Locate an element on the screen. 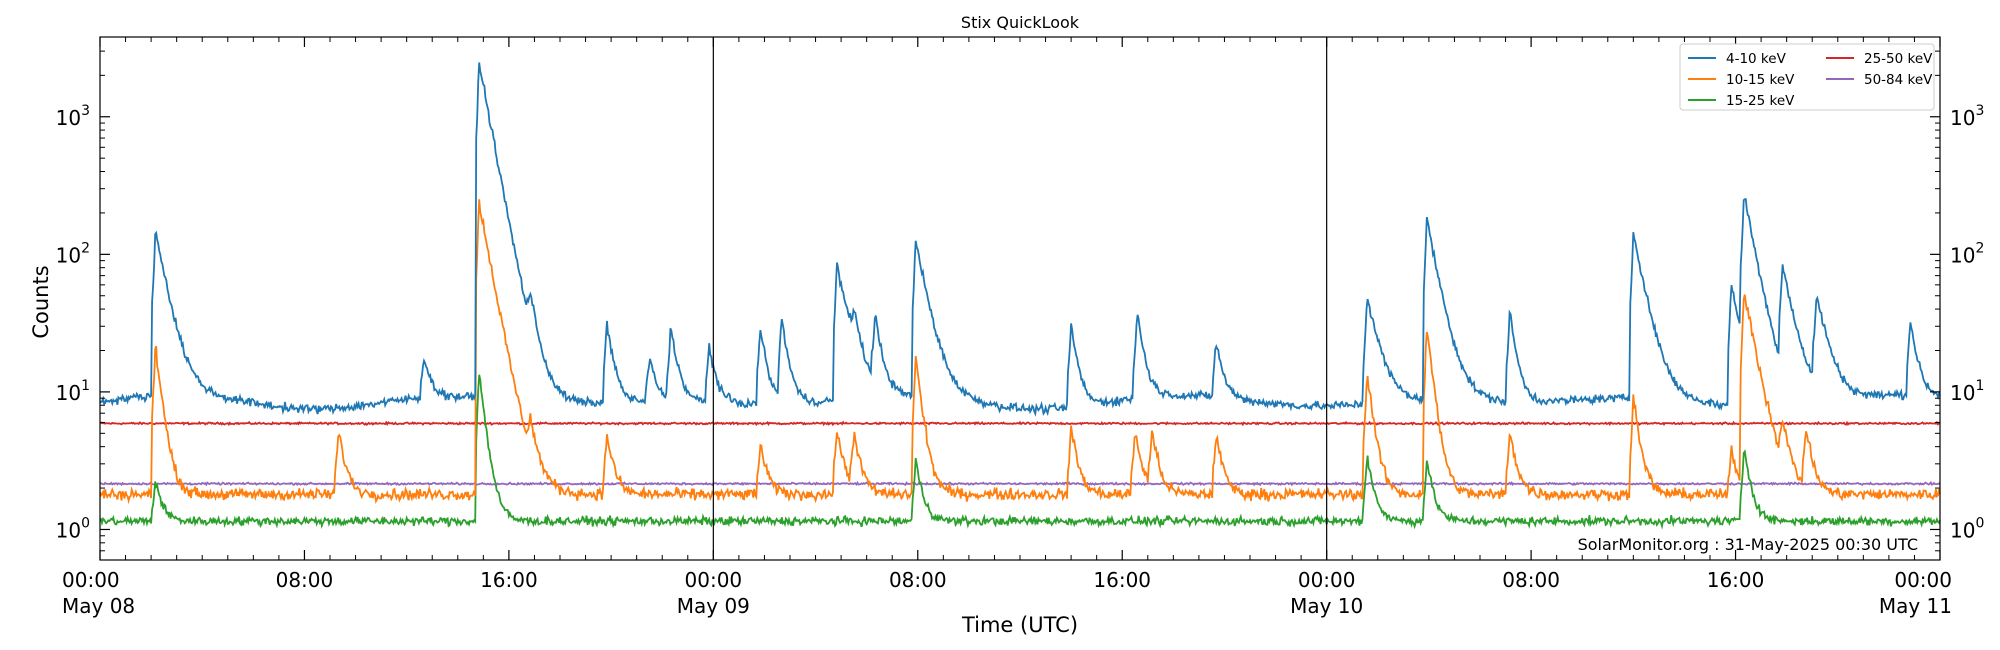  legend-entry-label: 25-50 keV is located at coordinates (1898, 59).